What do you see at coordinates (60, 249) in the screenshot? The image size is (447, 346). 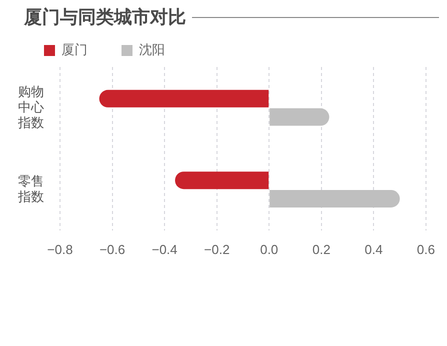 I see `x-tick-label: −0.8` at bounding box center [60, 249].